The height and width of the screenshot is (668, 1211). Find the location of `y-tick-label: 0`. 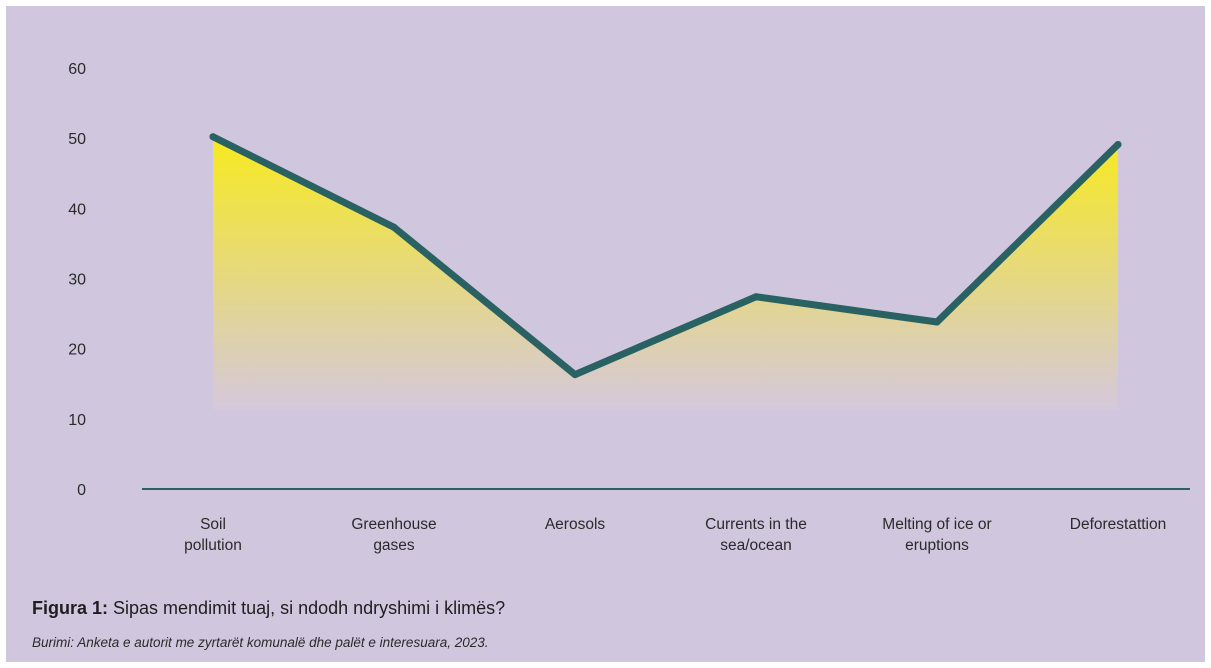

y-tick-label: 0 is located at coordinates (81, 490).